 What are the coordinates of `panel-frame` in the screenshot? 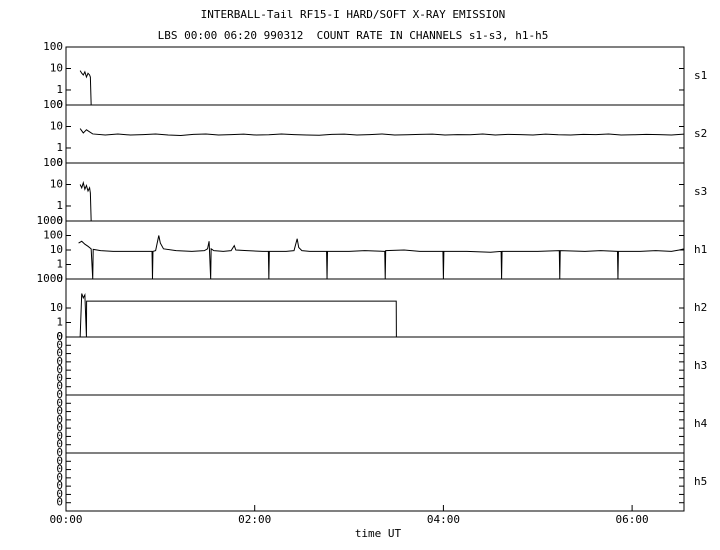 It's located at (375, 482).